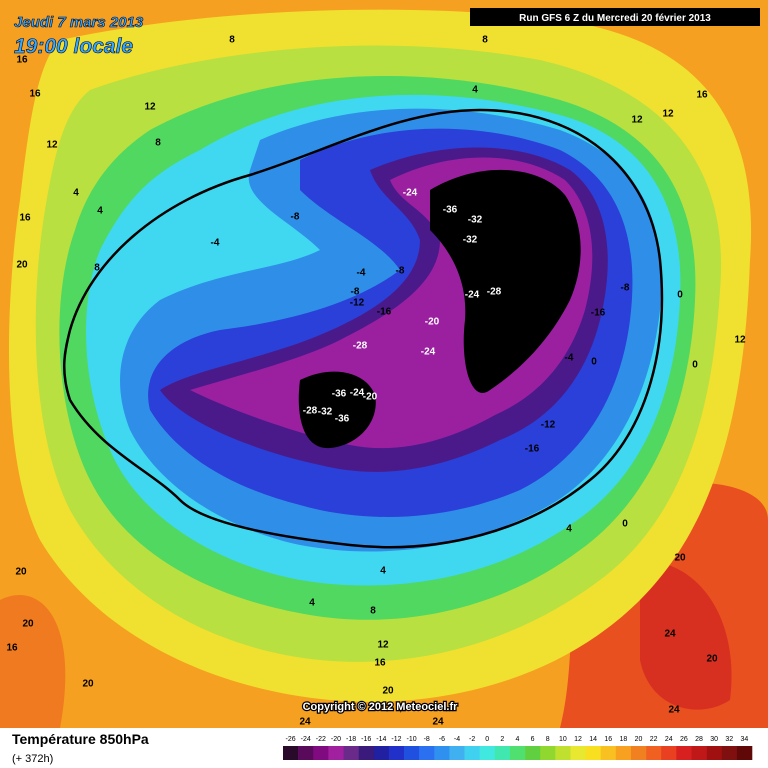 The height and width of the screenshot is (768, 768). I want to click on colorbar-label: 14, so click(593, 739).